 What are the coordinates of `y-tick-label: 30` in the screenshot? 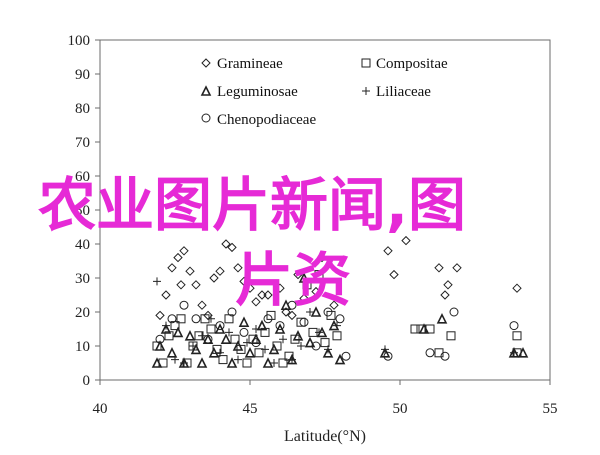 It's located at (82, 279).